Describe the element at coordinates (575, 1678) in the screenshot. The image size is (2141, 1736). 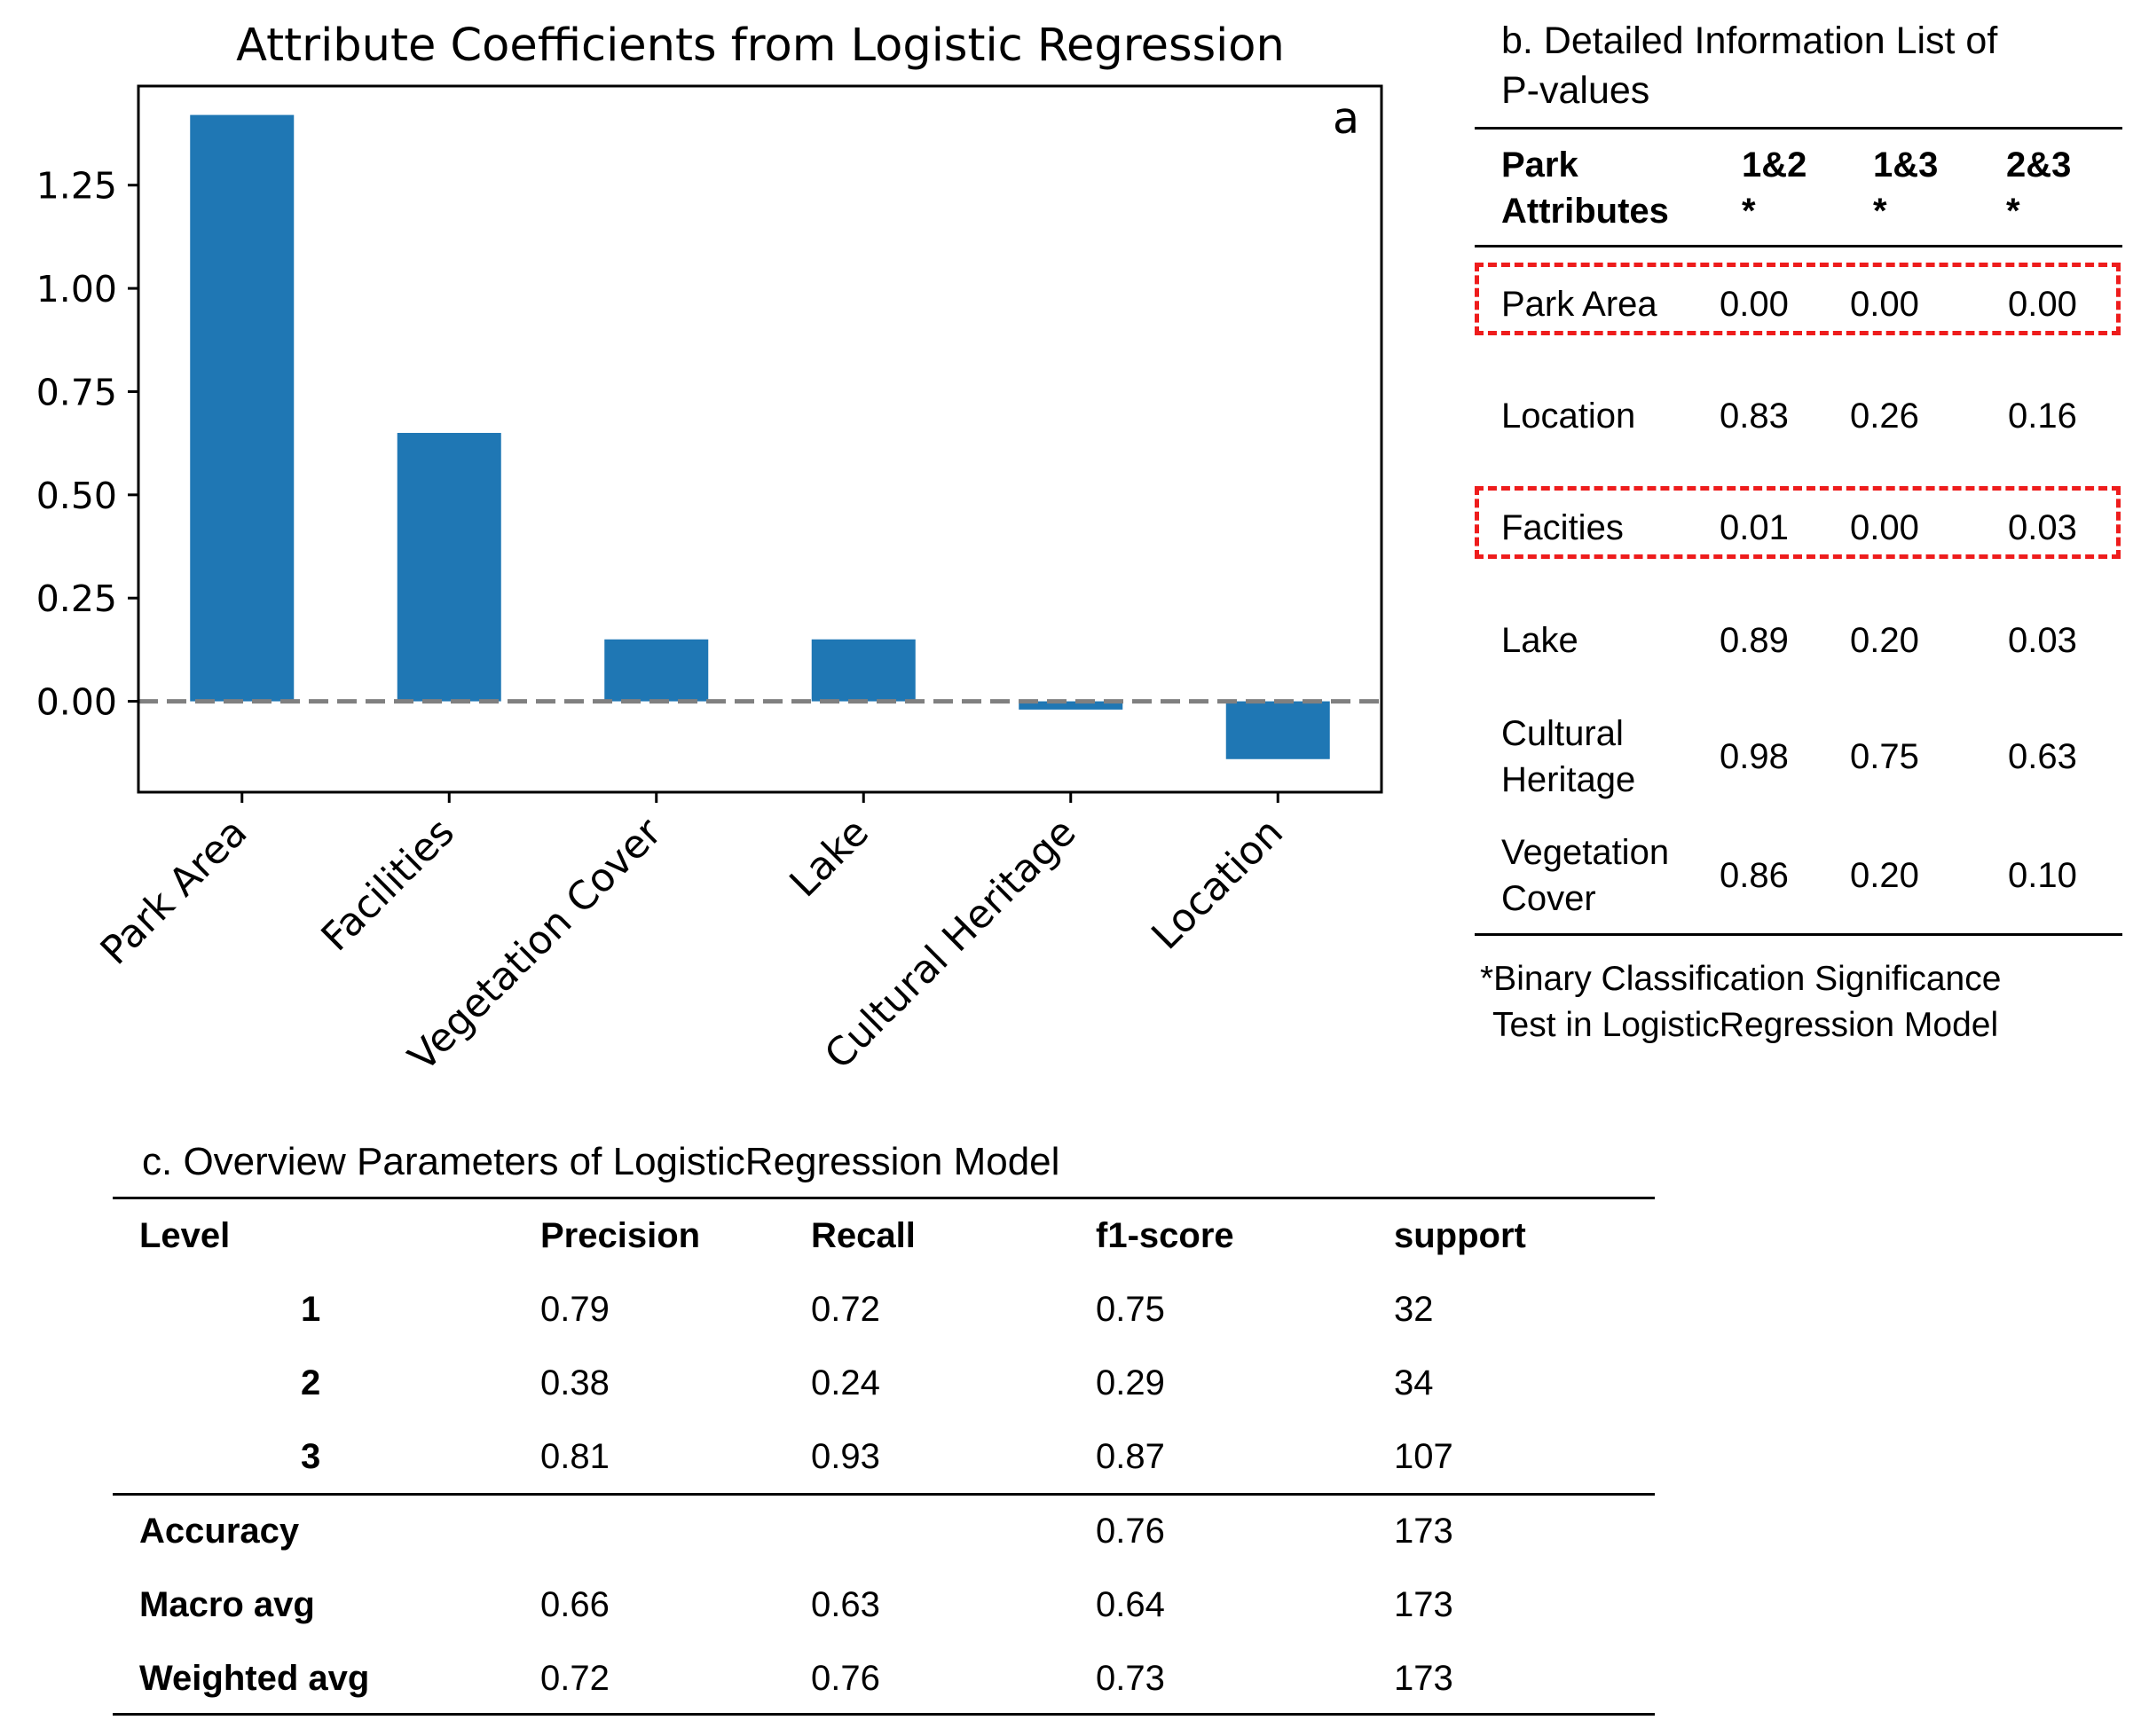
I see `weighted-avg-precision: 0.72` at that location.